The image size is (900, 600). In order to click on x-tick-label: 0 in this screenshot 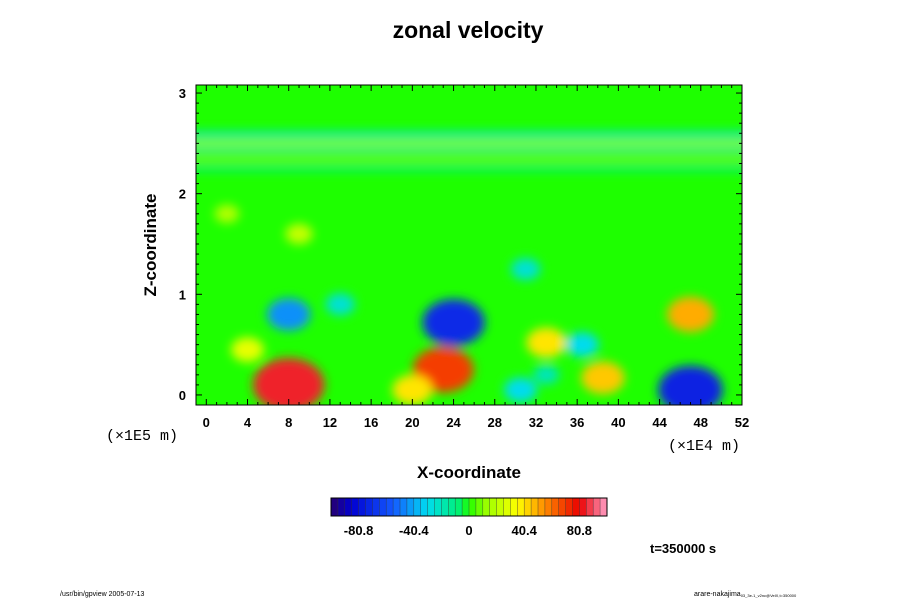, I will do `click(206, 422)`.